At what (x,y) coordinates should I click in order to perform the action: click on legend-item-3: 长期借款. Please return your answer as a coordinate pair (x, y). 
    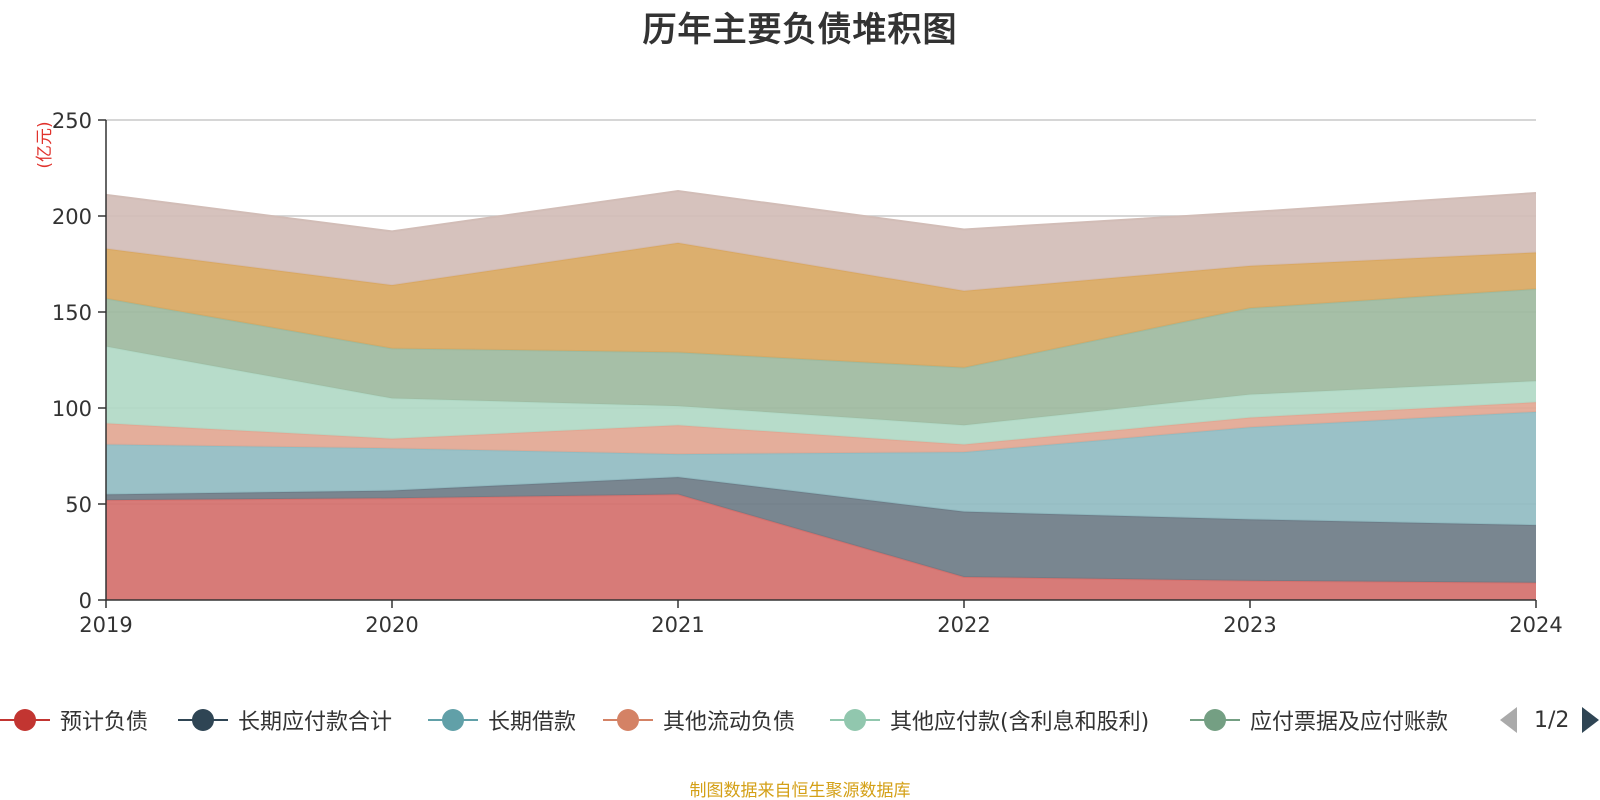
    Looking at the image, I should click on (502, 720).